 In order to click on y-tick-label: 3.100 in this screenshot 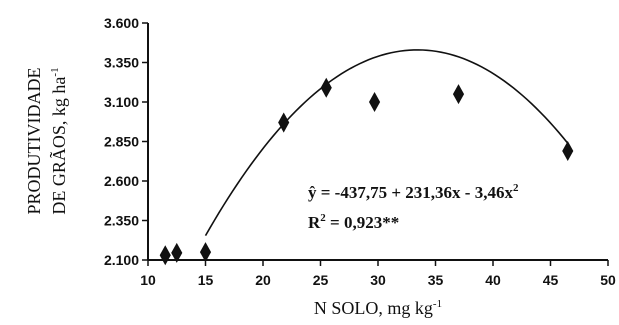, I will do `click(121, 102)`.